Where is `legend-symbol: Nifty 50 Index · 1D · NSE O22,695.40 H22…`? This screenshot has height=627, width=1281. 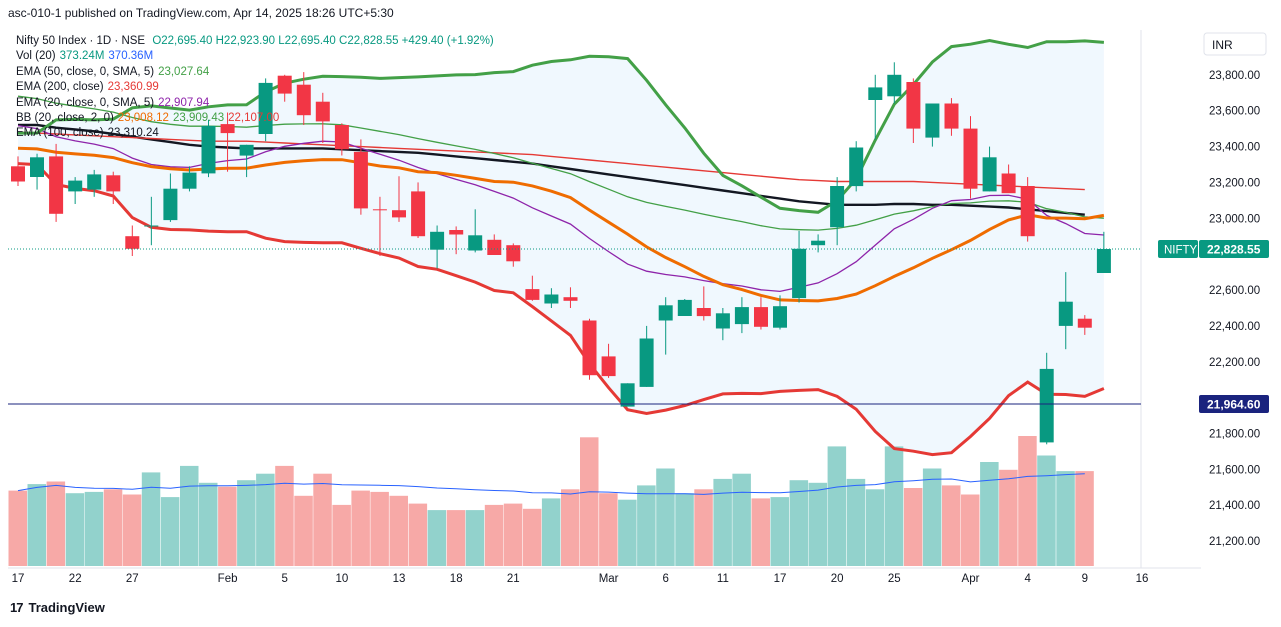
legend-symbol: Nifty 50 Index · 1D · NSE O22,695.40 H22… is located at coordinates (255, 41).